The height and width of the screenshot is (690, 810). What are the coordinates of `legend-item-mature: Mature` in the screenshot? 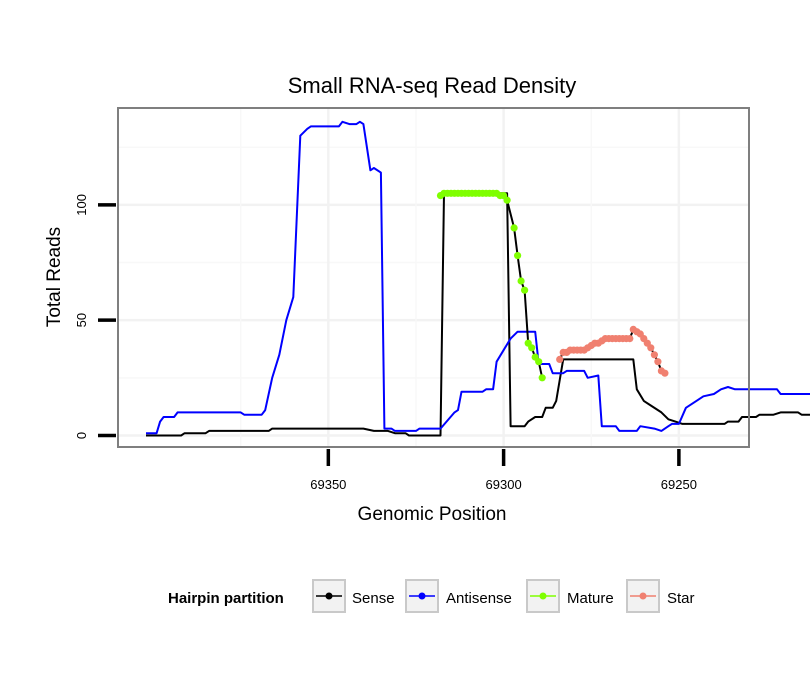 It's located at (570, 596).